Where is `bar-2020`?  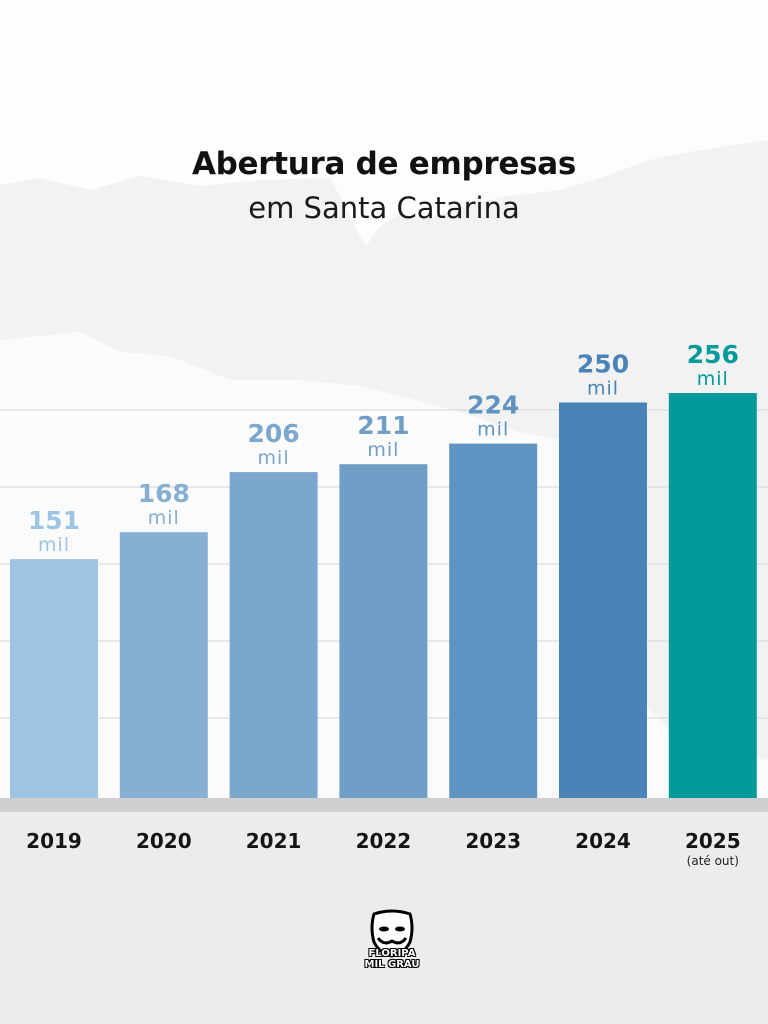 bar-2020 is located at coordinates (163, 665).